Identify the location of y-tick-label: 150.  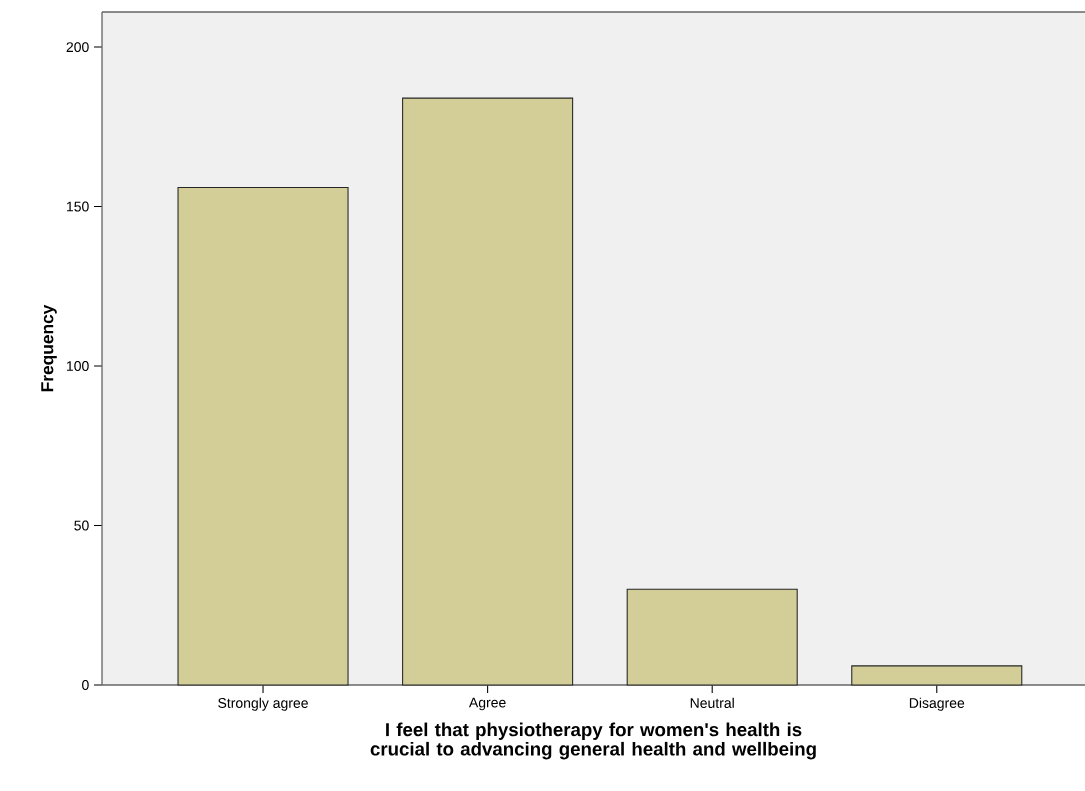
(78, 206).